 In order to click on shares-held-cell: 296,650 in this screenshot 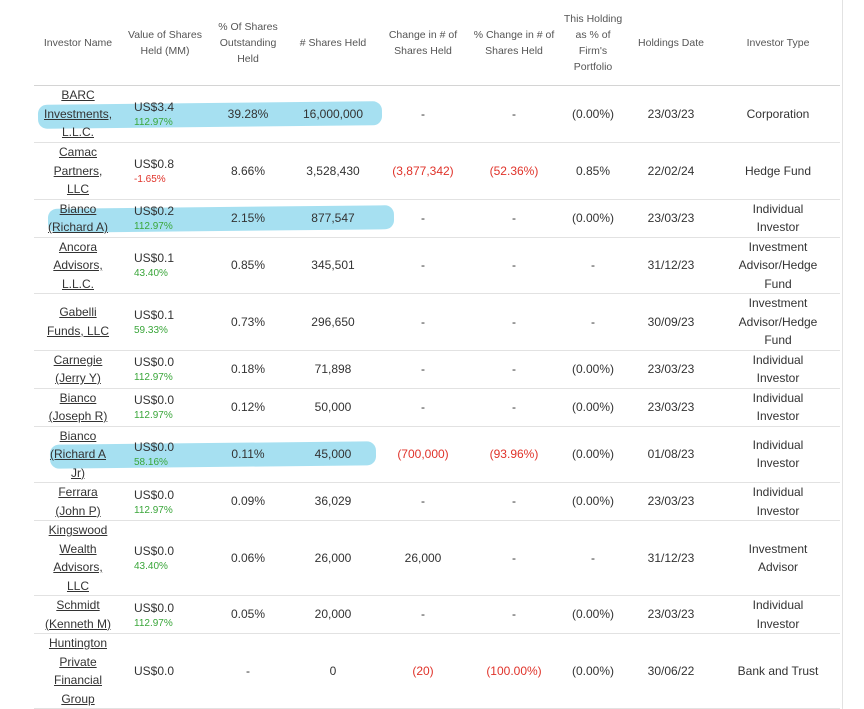, I will do `click(333, 322)`.